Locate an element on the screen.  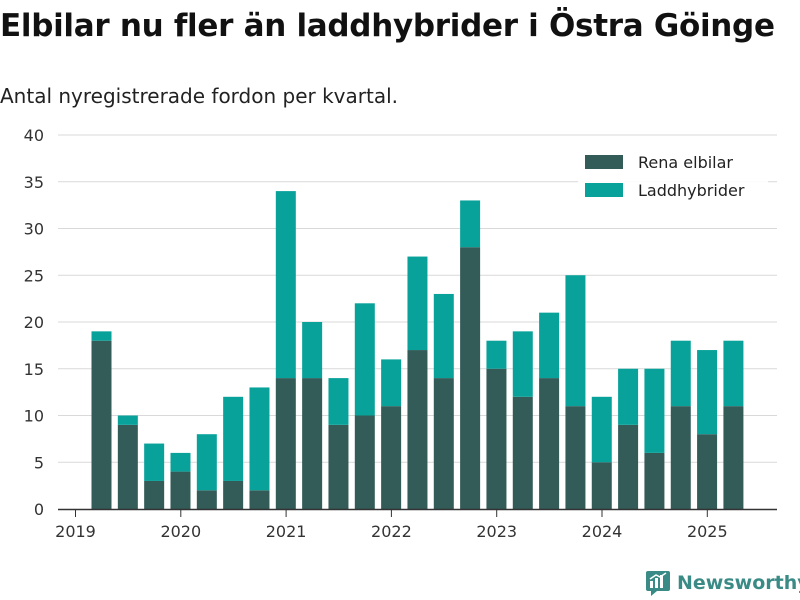
x-tick-label: 2023 is located at coordinates (496, 531).